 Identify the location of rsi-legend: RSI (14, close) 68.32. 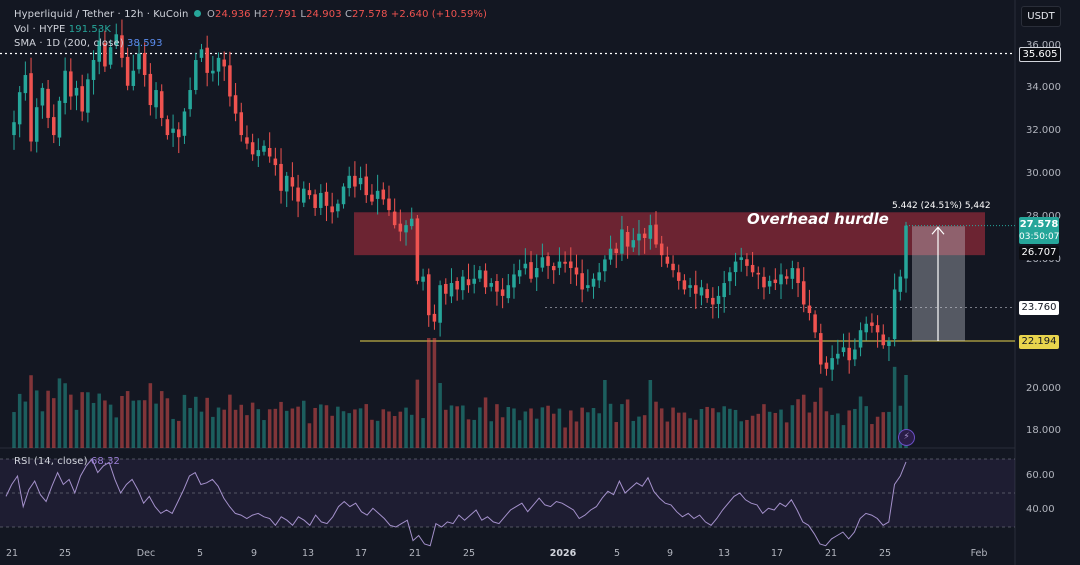
(67, 461).